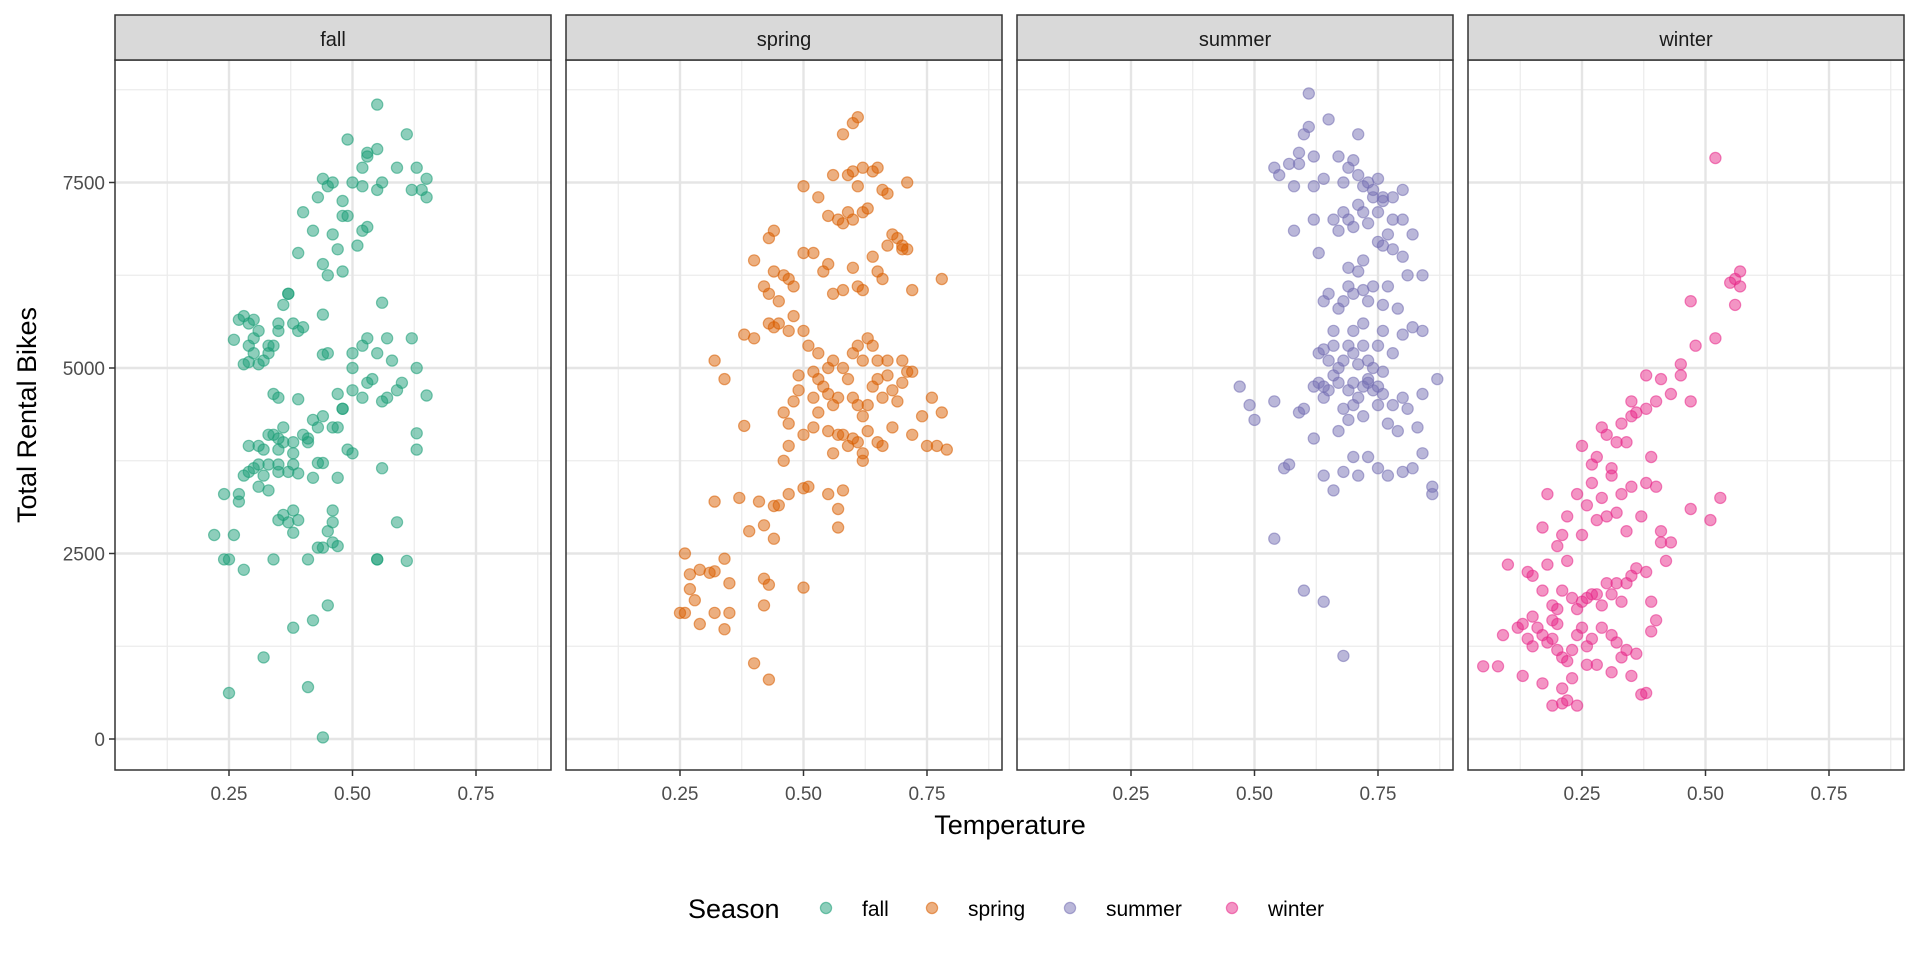  What do you see at coordinates (1122, 909) in the screenshot?
I see `legend-item-summer: summer` at bounding box center [1122, 909].